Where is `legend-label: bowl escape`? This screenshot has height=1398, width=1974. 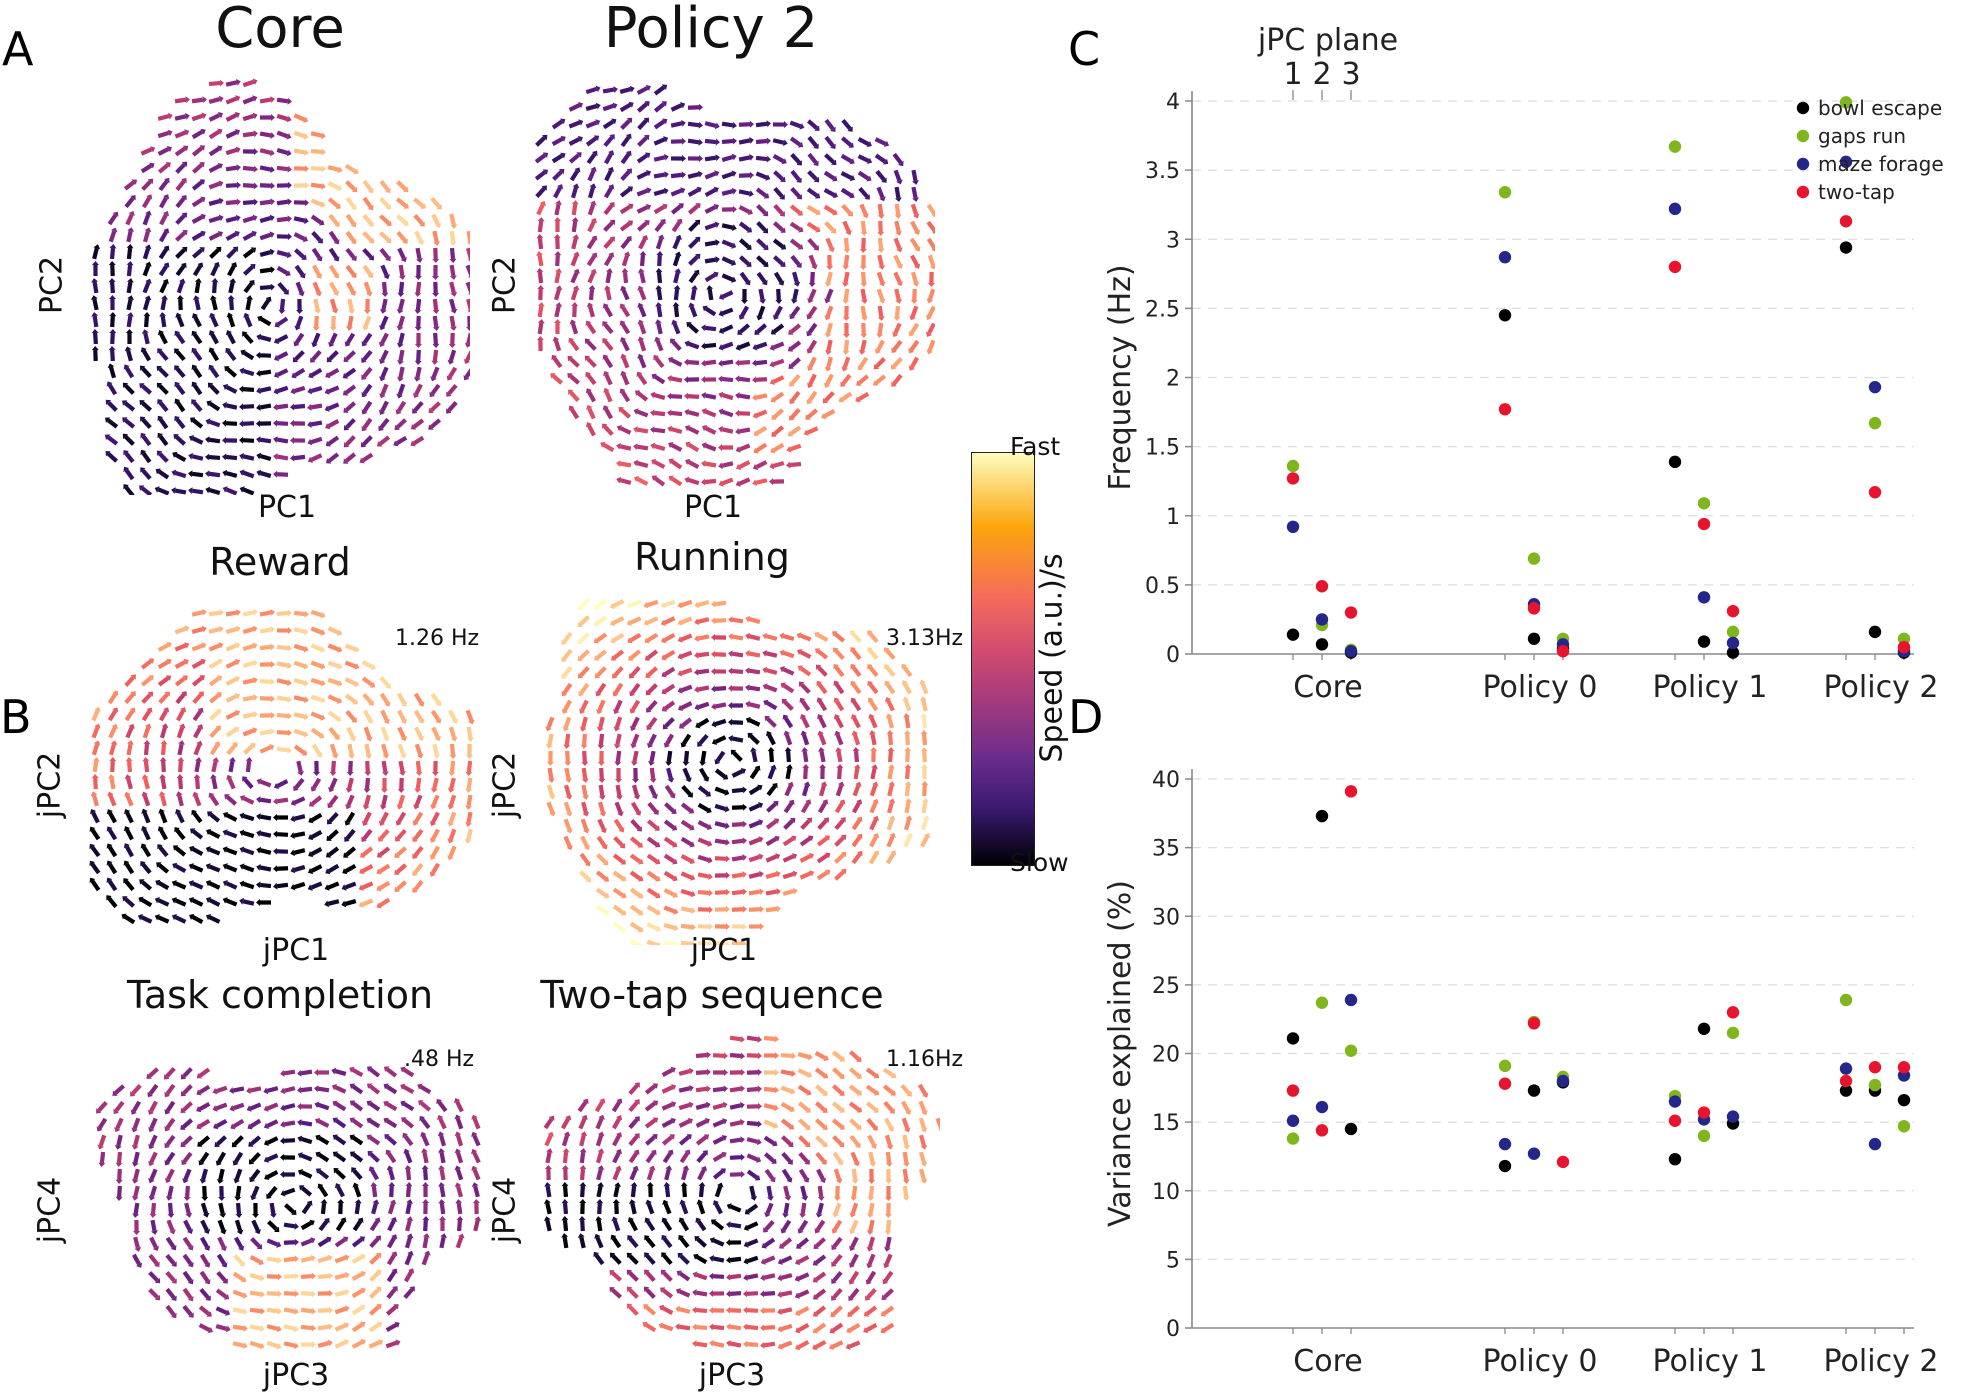
legend-label: bowl escape is located at coordinates (1880, 108).